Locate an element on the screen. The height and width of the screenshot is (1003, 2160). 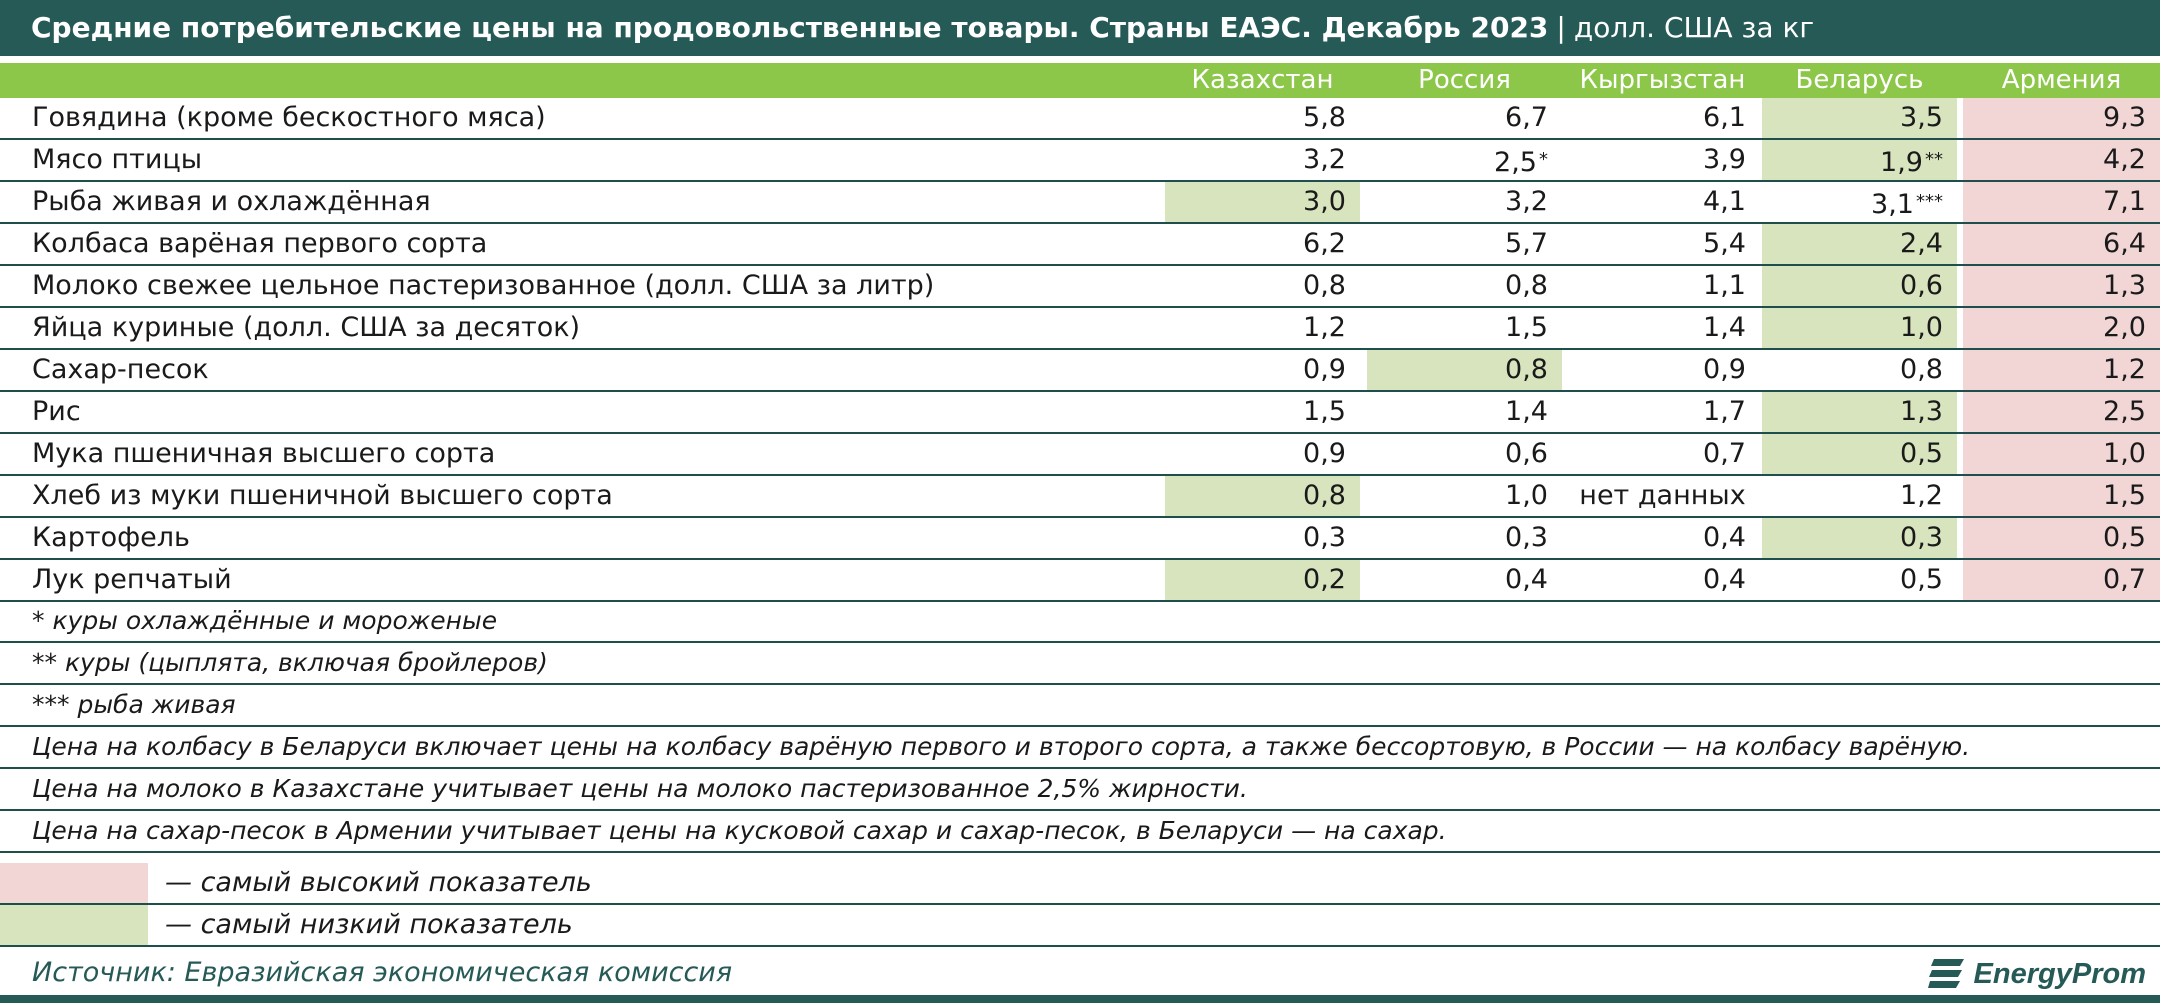
row-label: Картофель is located at coordinates (111, 537).